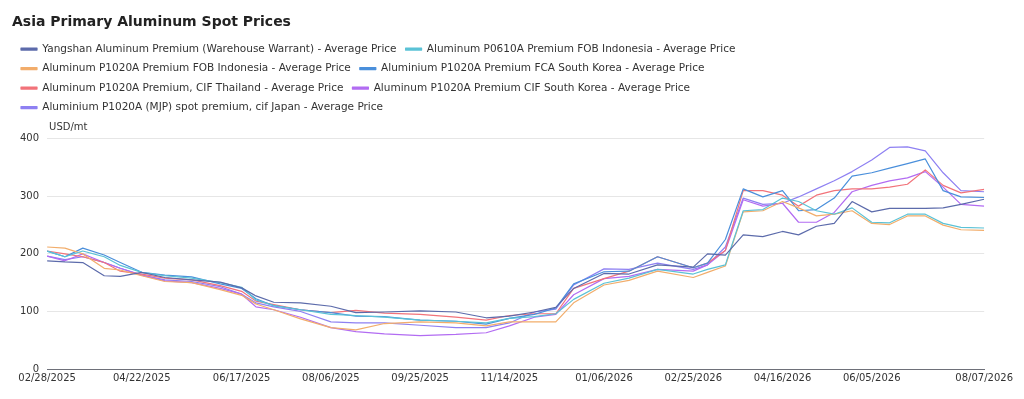  I want to click on y-axis-title: USD/mt, so click(68, 127).